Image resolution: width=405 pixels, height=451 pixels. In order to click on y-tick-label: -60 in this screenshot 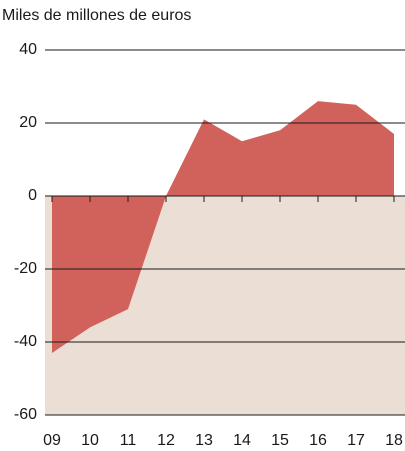, I will do `click(25, 414)`.